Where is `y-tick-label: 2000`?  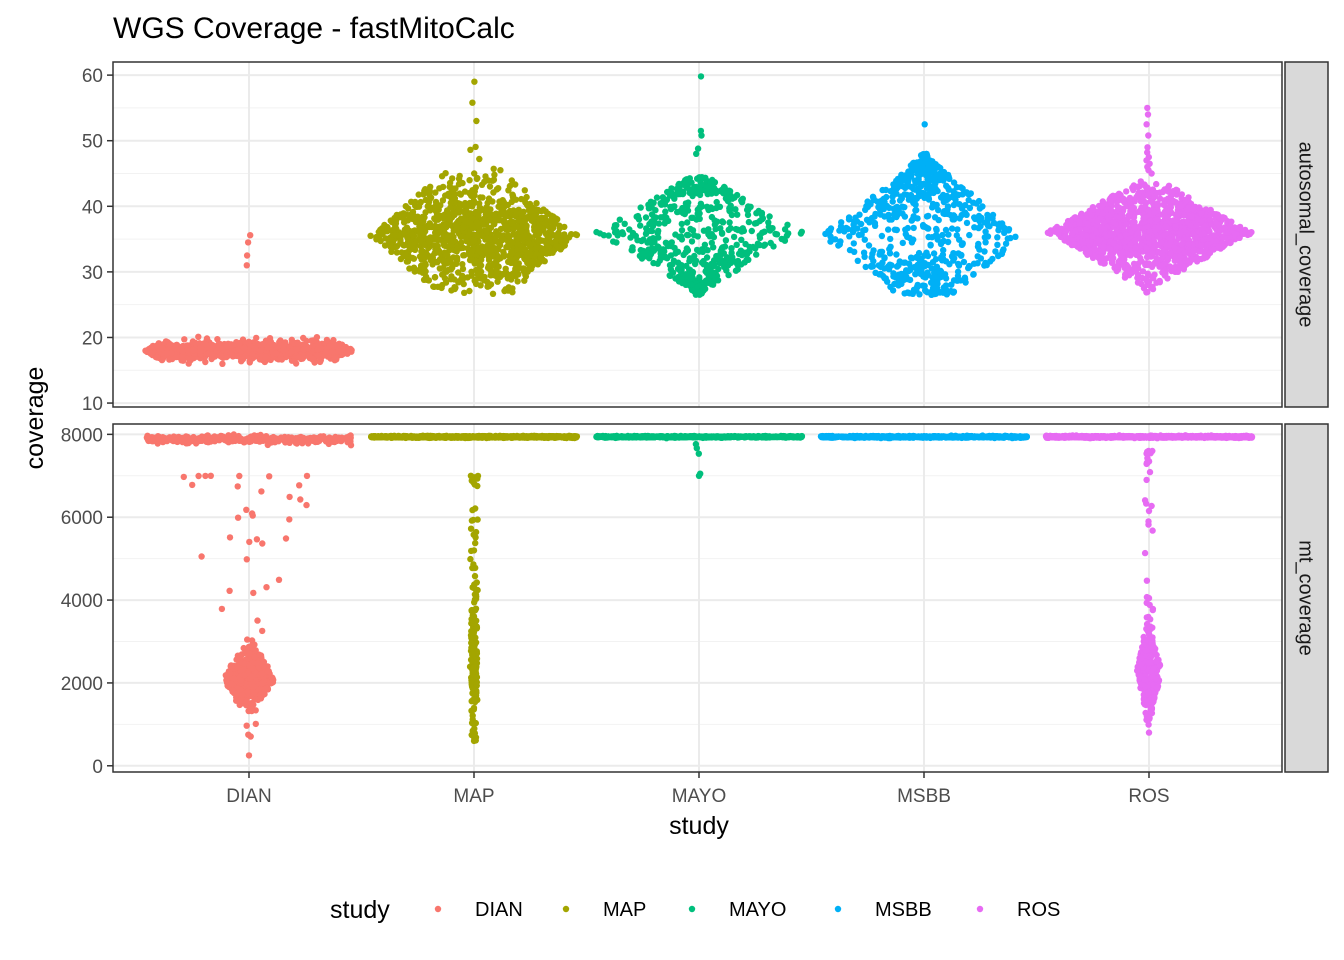
y-tick-label: 2000 is located at coordinates (82, 684).